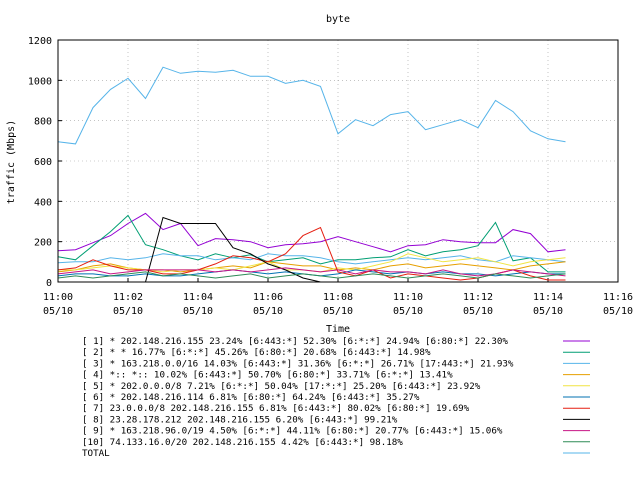 This screenshot has height=480, width=640. What do you see at coordinates (40, 41) in the screenshot?
I see `y-tick-label: 1200` at bounding box center [40, 41].